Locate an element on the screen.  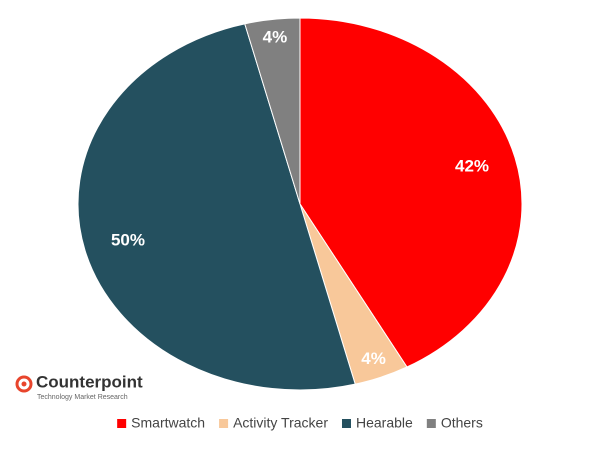
logo-dot is located at coordinates (24, 384).